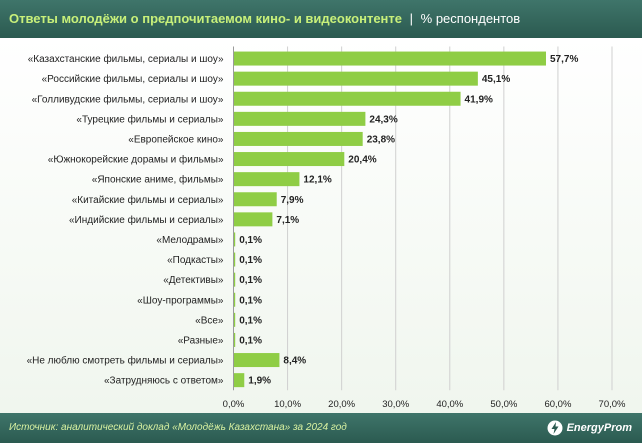 This screenshot has height=443, width=642. Describe the element at coordinates (128, 99) in the screenshot. I see `category-label: «Голливудские фильмы, сериалы и шоу»` at that location.